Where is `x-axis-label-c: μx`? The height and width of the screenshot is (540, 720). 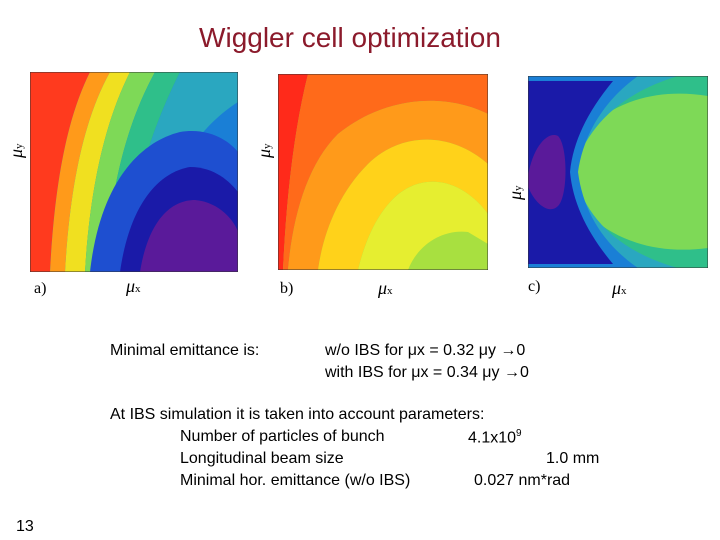 x-axis-label-c: μx is located at coordinates (619, 288).